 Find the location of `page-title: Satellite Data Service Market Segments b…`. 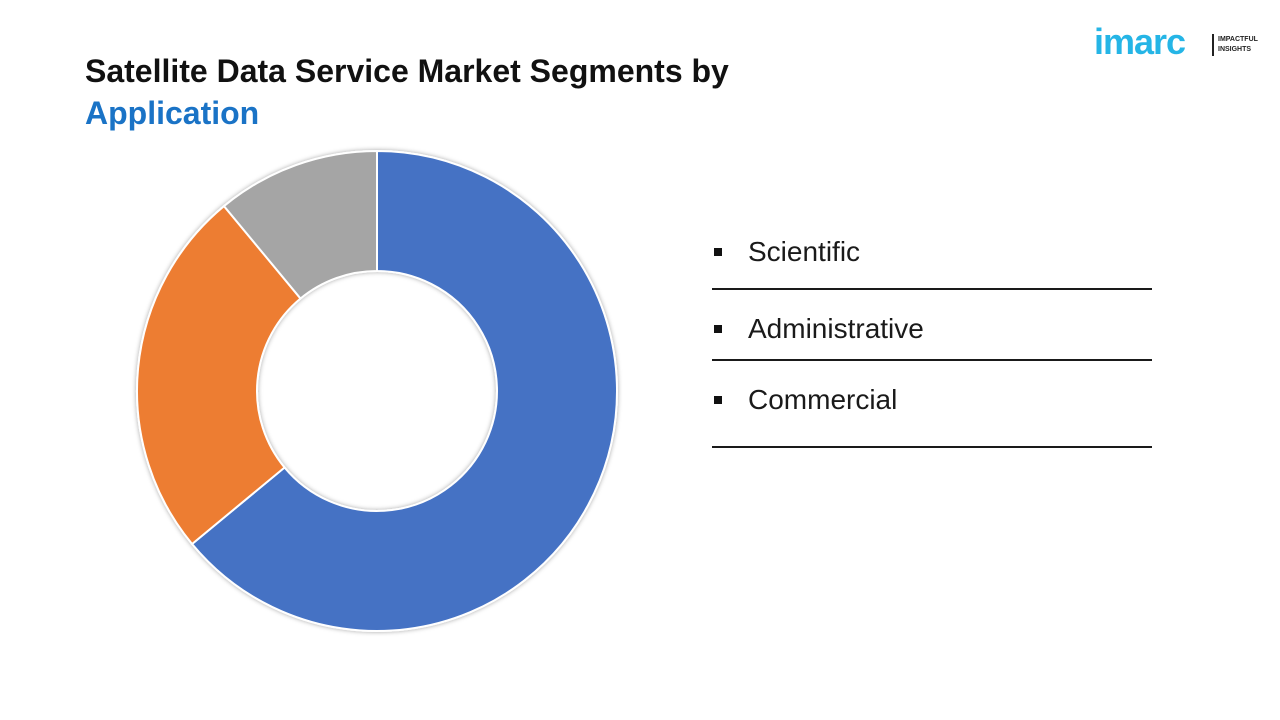

page-title: Satellite Data Service Market Segments b… is located at coordinates (407, 92).